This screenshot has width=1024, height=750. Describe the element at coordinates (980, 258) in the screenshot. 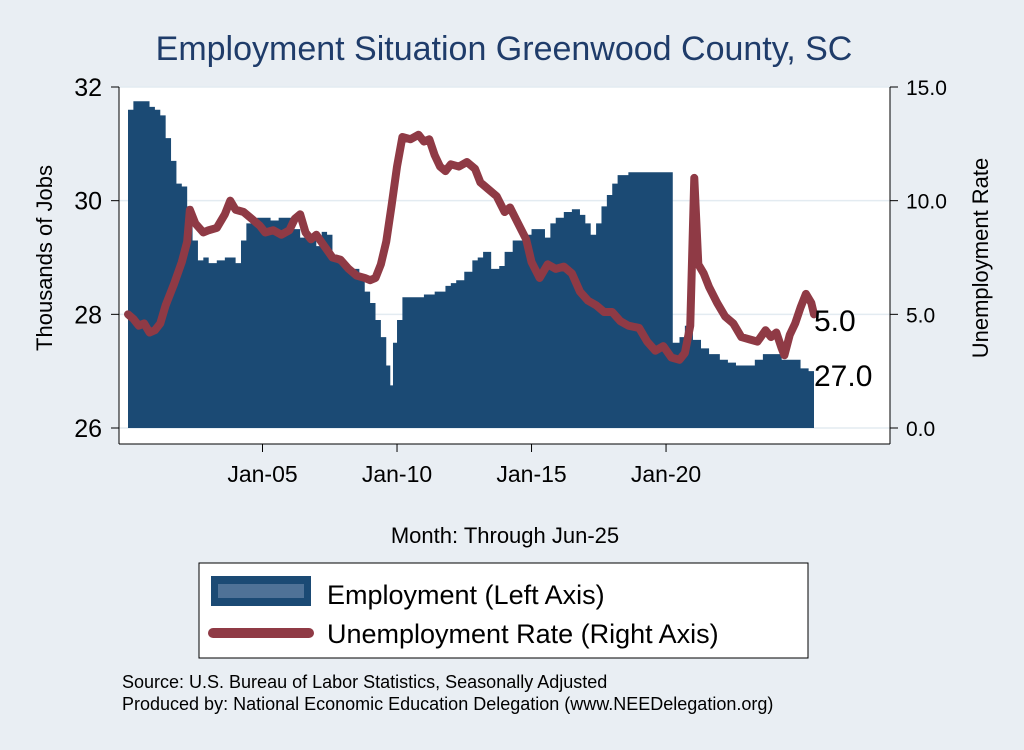

I see `y-axis-label-right: Unemployment Rate` at that location.